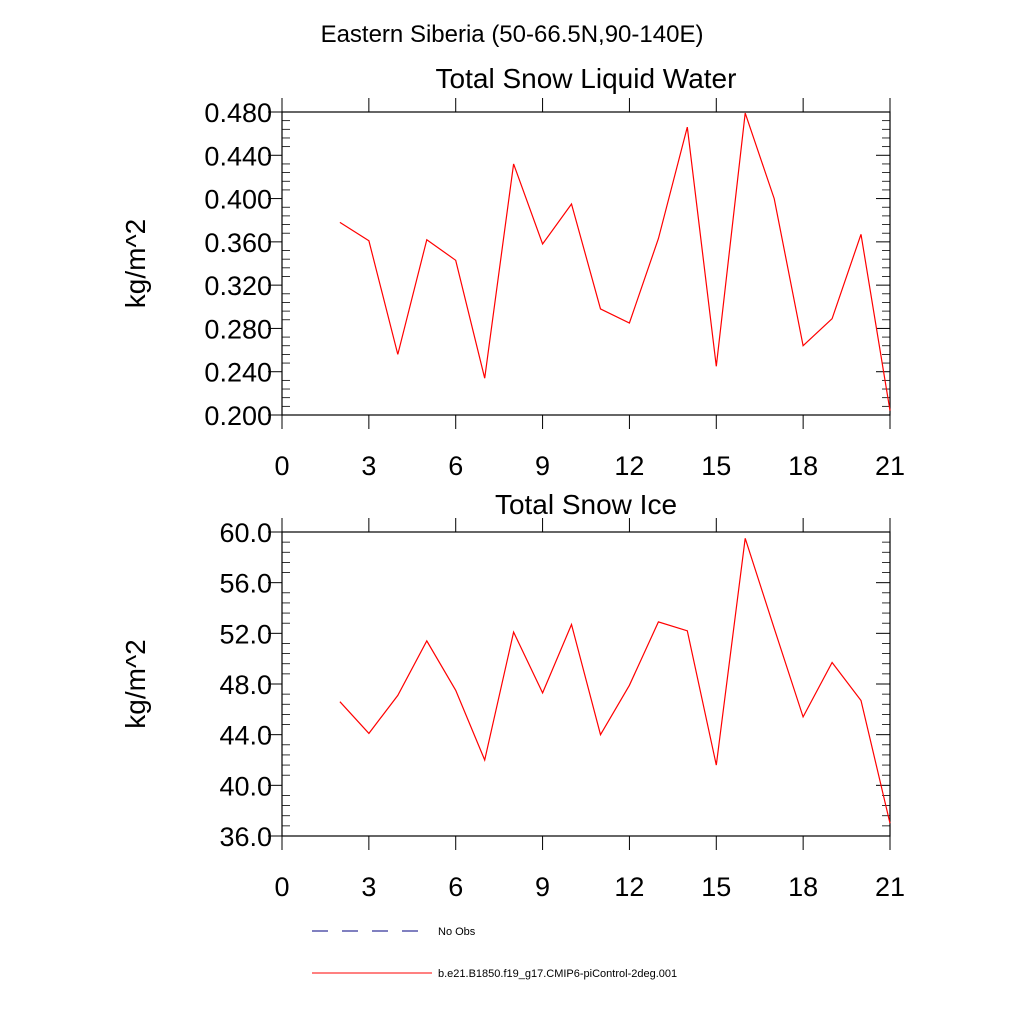 This screenshot has width=1024, height=1024. I want to click on y-tick-label: 0.440, so click(238, 156).